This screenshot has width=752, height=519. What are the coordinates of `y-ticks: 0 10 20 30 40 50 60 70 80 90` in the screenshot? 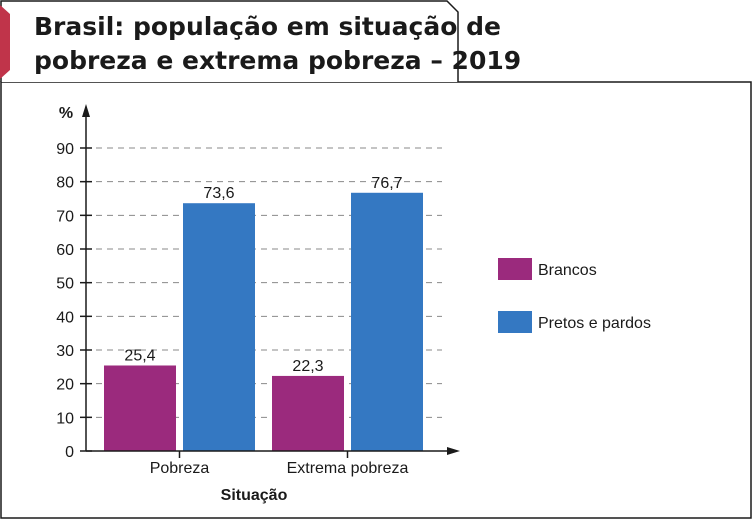 It's located at (74, 301).